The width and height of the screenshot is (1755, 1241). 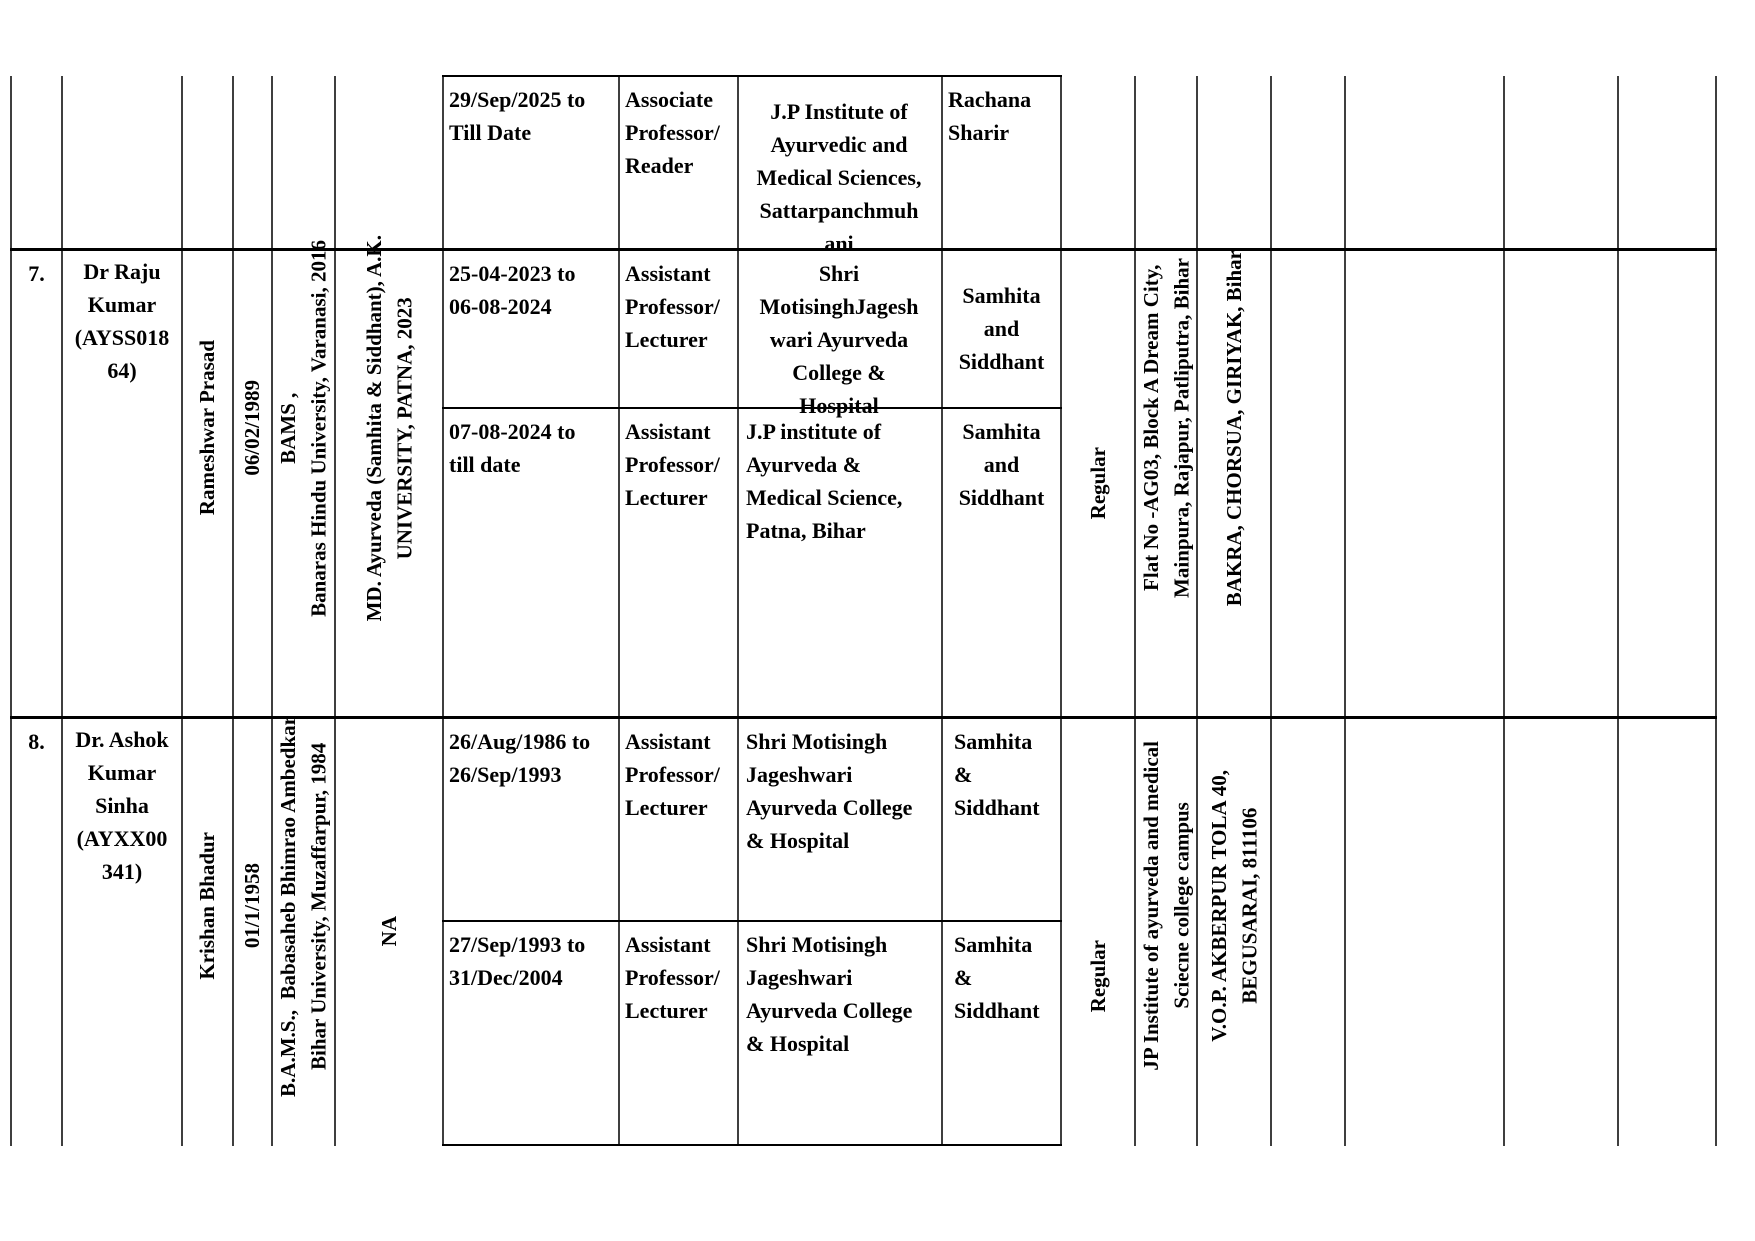 What do you see at coordinates (1001, 328) in the screenshot?
I see `row7-experience1-subject: Samhita and Siddhant` at bounding box center [1001, 328].